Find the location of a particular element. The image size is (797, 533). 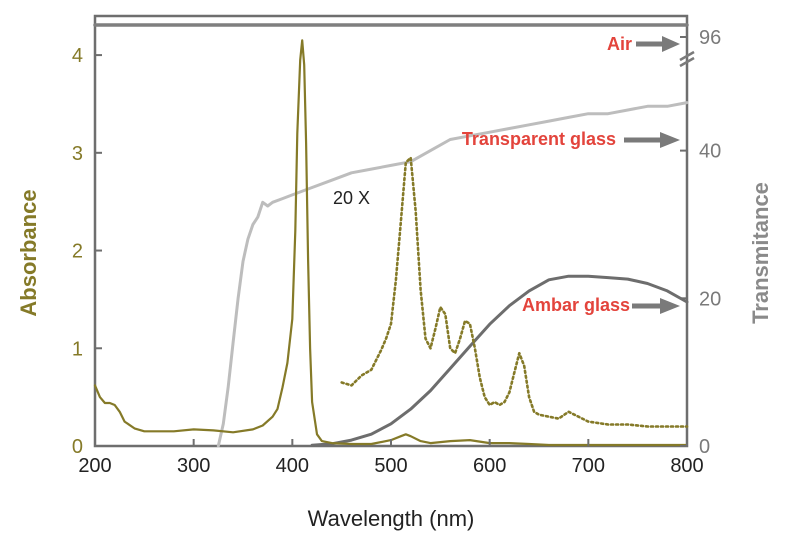

y-right-tick-label: 96 is located at coordinates (710, 38).